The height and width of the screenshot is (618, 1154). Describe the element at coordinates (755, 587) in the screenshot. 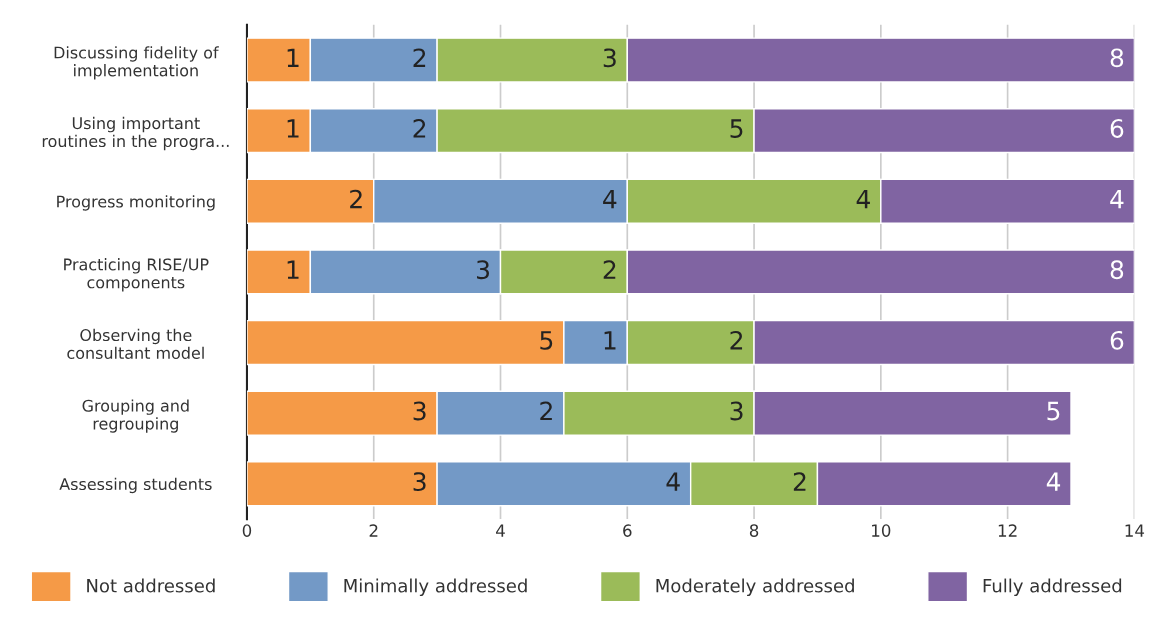

I see `legend-label: Moderately addressed` at that location.